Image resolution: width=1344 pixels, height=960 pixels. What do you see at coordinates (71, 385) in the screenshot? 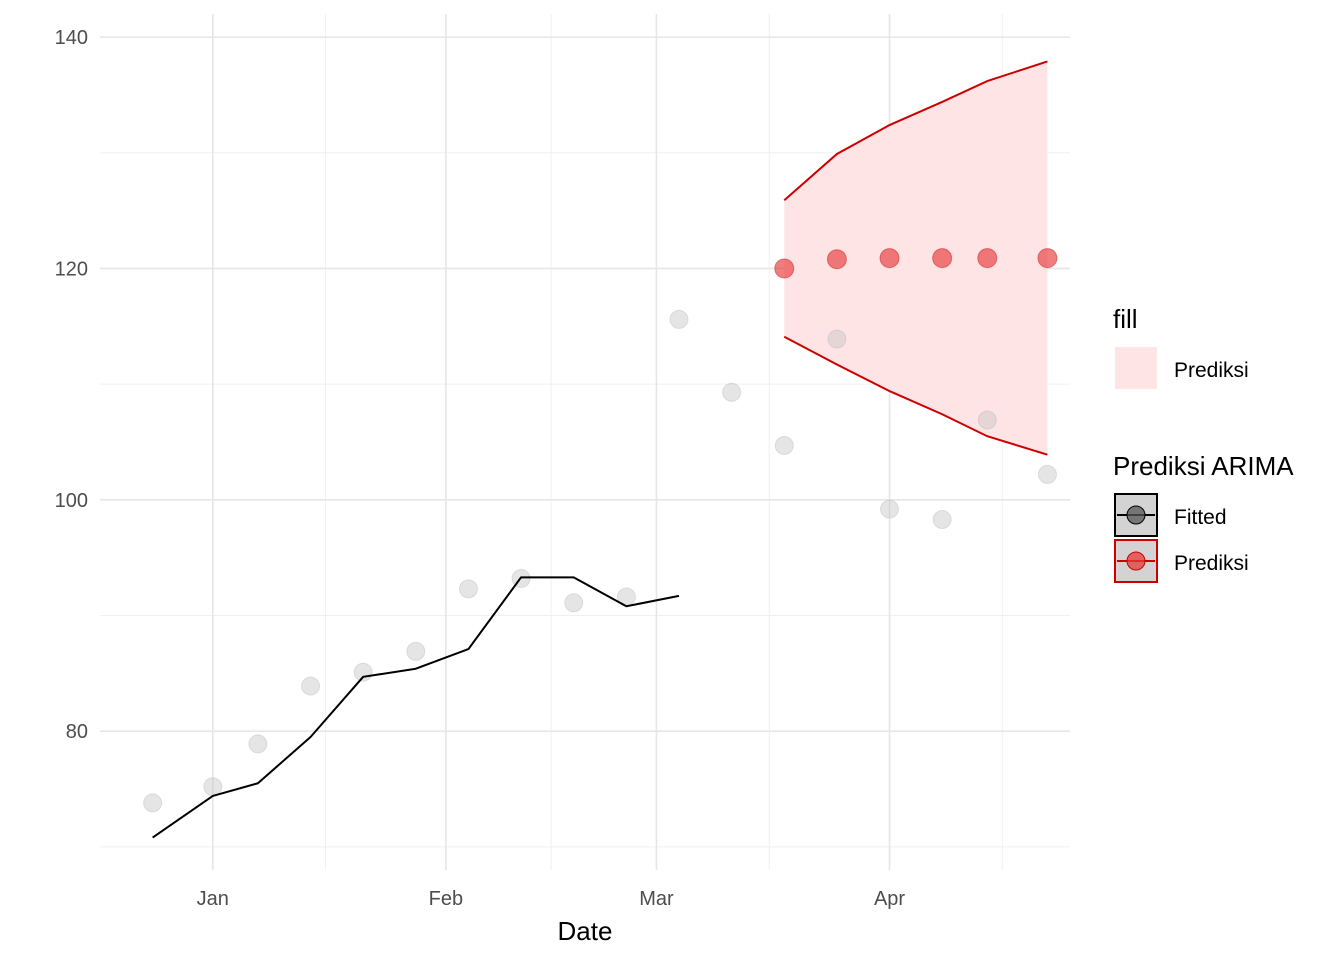
I see `y-axis-ticks: 80 100 120 140` at bounding box center [71, 385].